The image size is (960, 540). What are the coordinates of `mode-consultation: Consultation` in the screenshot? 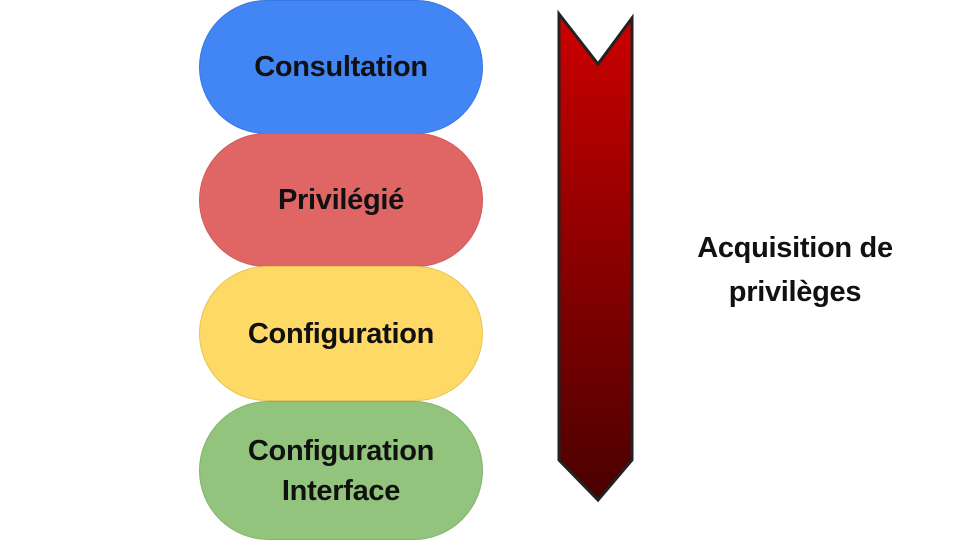 It's located at (341, 67).